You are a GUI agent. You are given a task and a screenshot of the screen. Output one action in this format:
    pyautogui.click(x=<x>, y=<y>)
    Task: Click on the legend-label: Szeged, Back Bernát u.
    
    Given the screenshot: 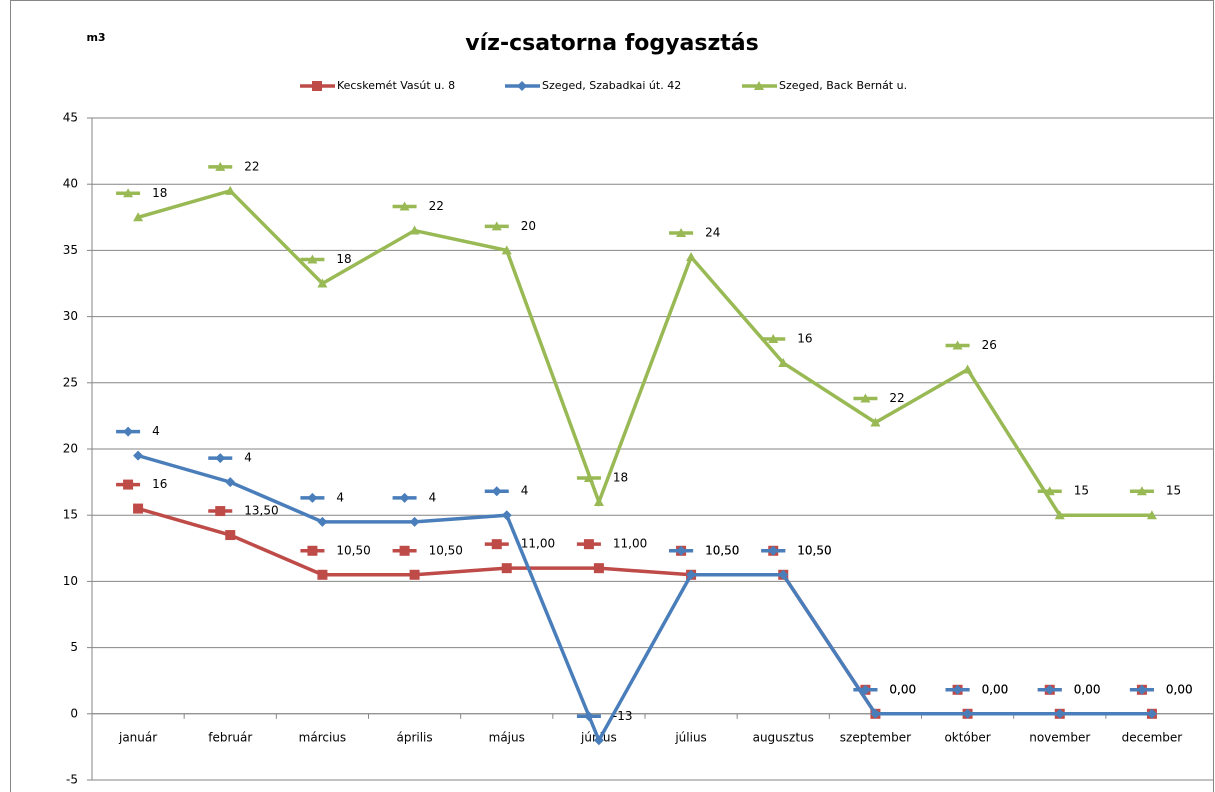 What is the action you would take?
    pyautogui.click(x=843, y=85)
    